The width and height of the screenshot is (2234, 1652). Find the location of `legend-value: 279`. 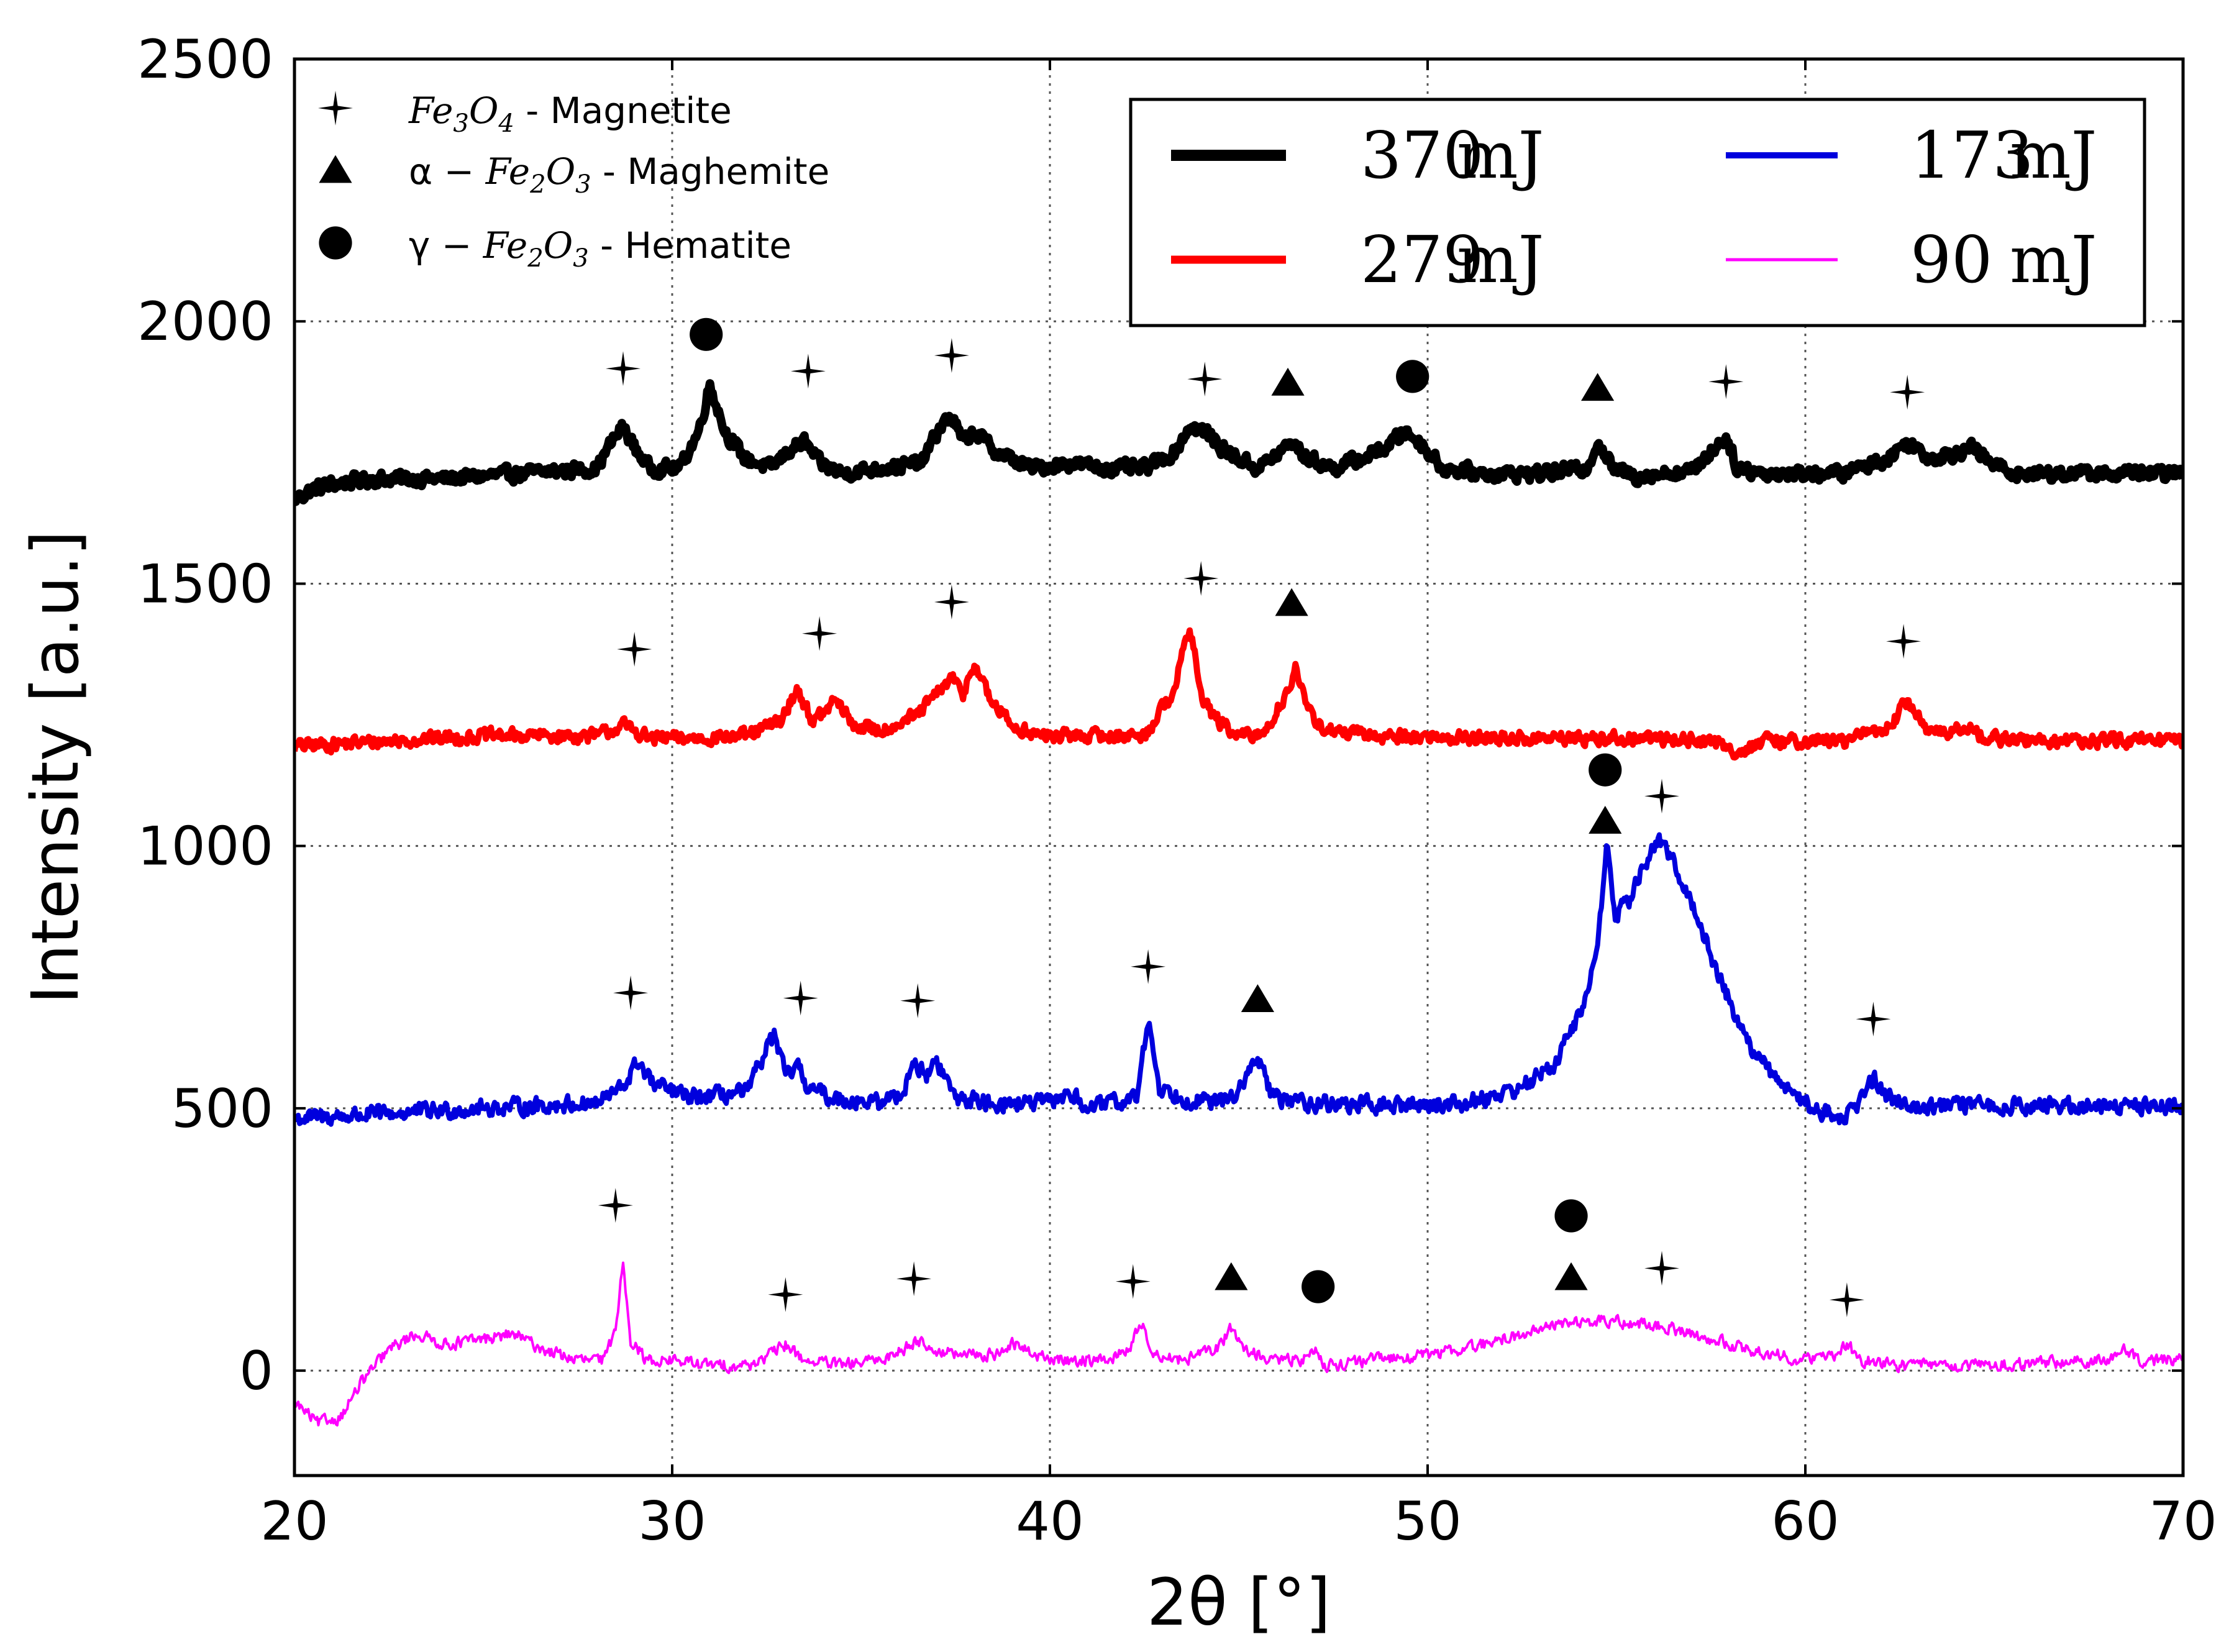

legend-value: 279 is located at coordinates (1422, 260).